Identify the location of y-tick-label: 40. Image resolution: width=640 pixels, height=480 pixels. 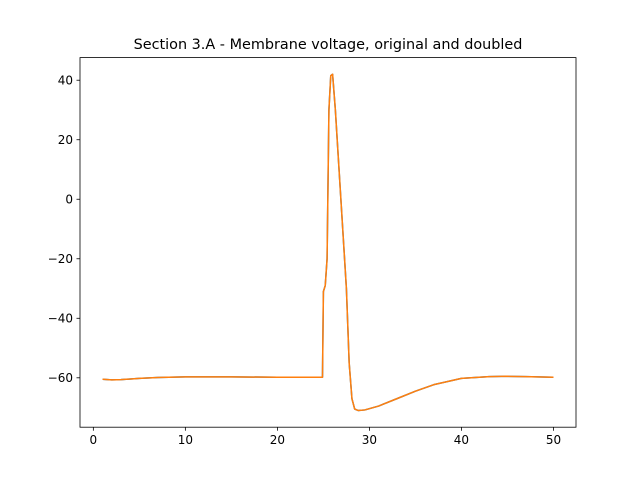
(65, 81).